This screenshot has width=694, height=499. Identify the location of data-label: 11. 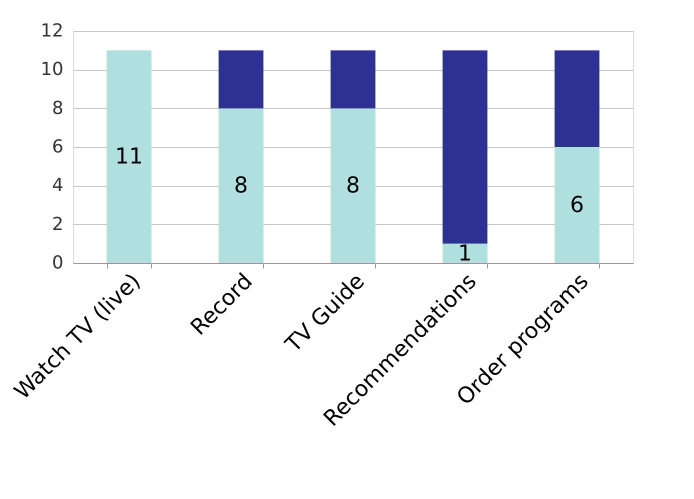
(129, 157).